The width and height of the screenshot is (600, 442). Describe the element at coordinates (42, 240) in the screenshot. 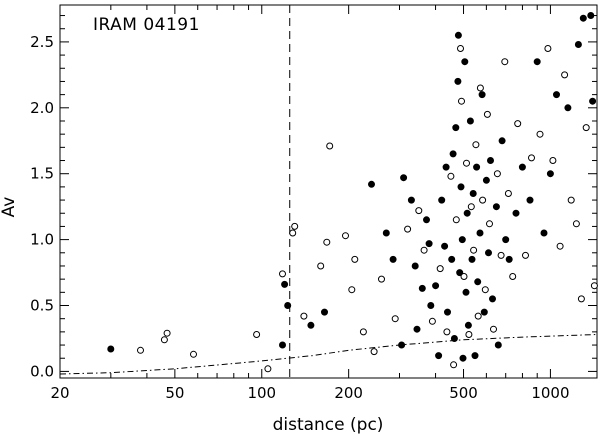

I see `y-tick-label: 1.0` at that location.